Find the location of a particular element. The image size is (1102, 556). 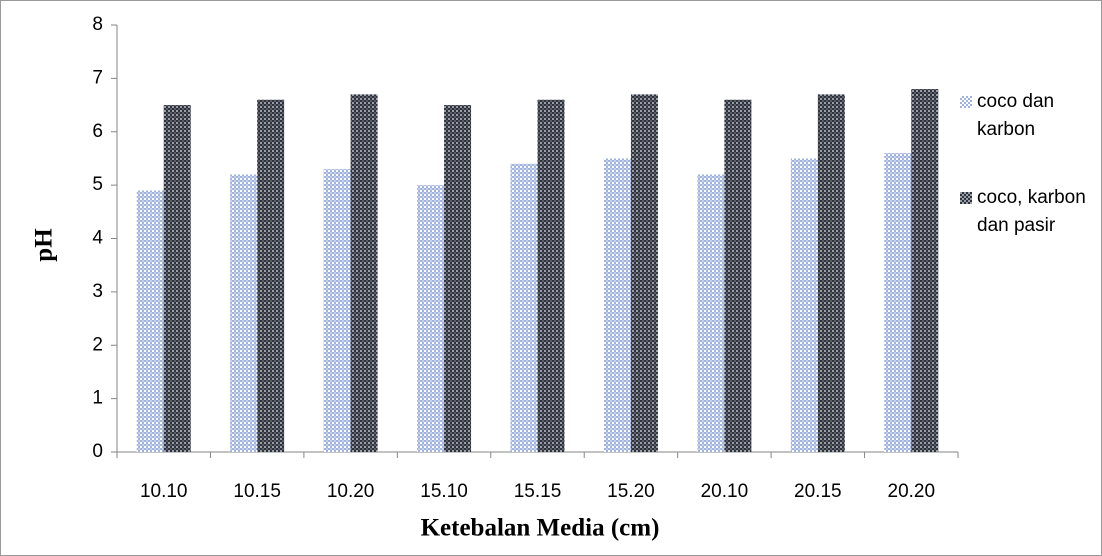

y-tick-label: 3 is located at coordinates (97, 291).